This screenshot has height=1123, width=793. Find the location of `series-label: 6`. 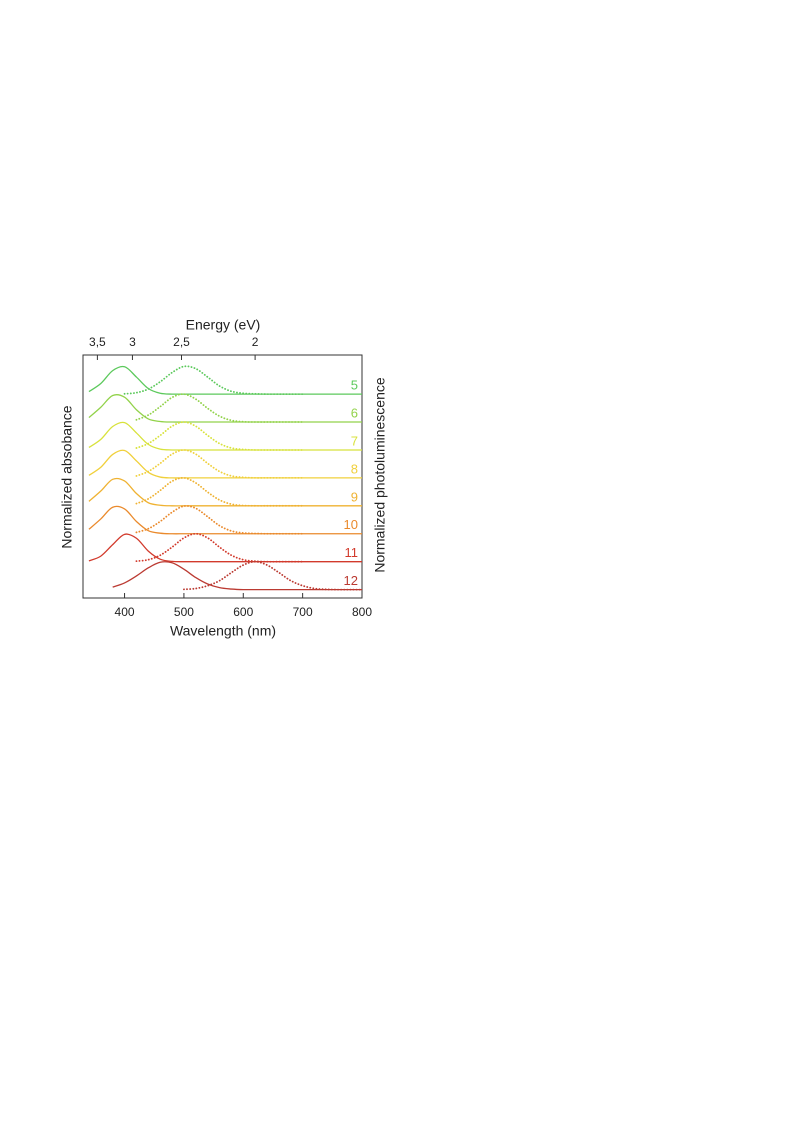

series-label: 6 is located at coordinates (354, 412).